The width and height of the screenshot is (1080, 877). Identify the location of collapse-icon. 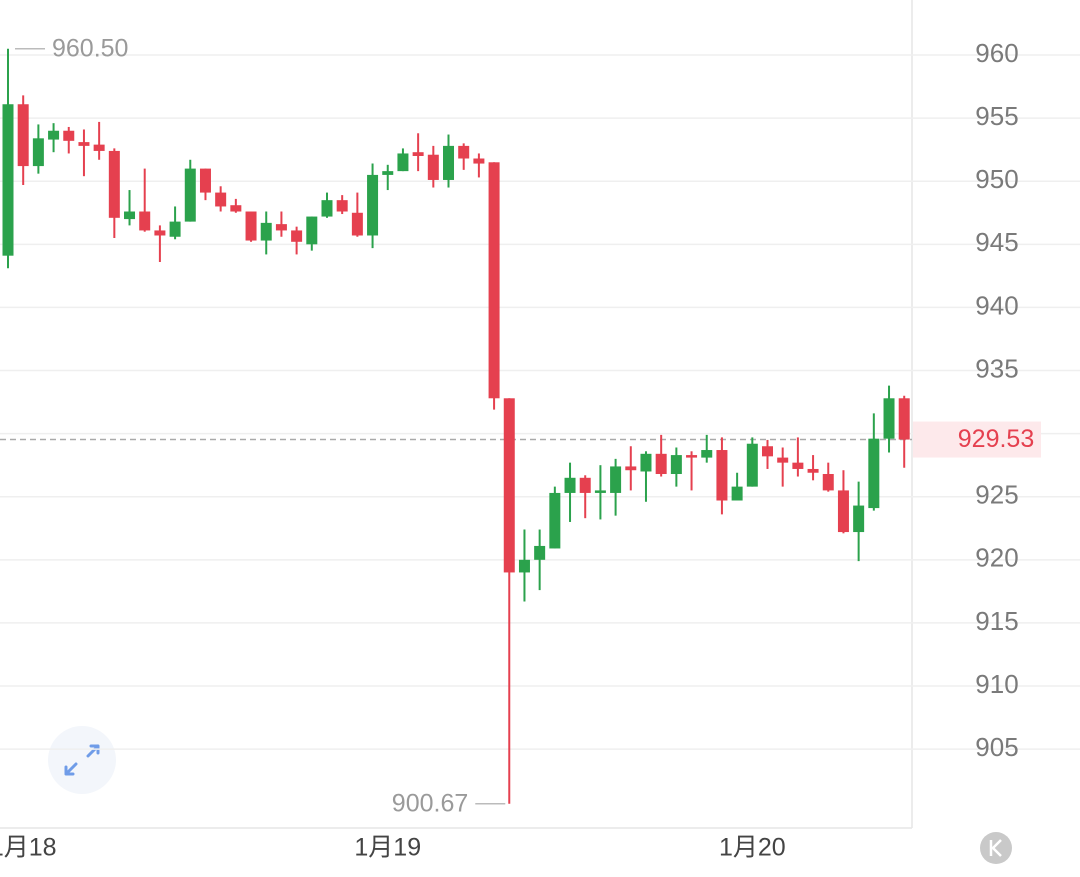
(995, 848).